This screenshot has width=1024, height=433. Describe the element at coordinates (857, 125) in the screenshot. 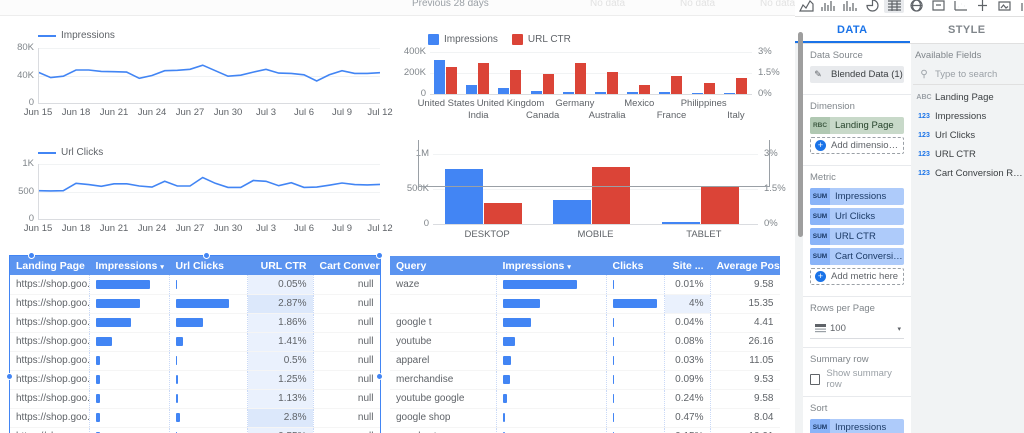

I see `dimension-chip-landing-page: RBC Landing Page` at that location.